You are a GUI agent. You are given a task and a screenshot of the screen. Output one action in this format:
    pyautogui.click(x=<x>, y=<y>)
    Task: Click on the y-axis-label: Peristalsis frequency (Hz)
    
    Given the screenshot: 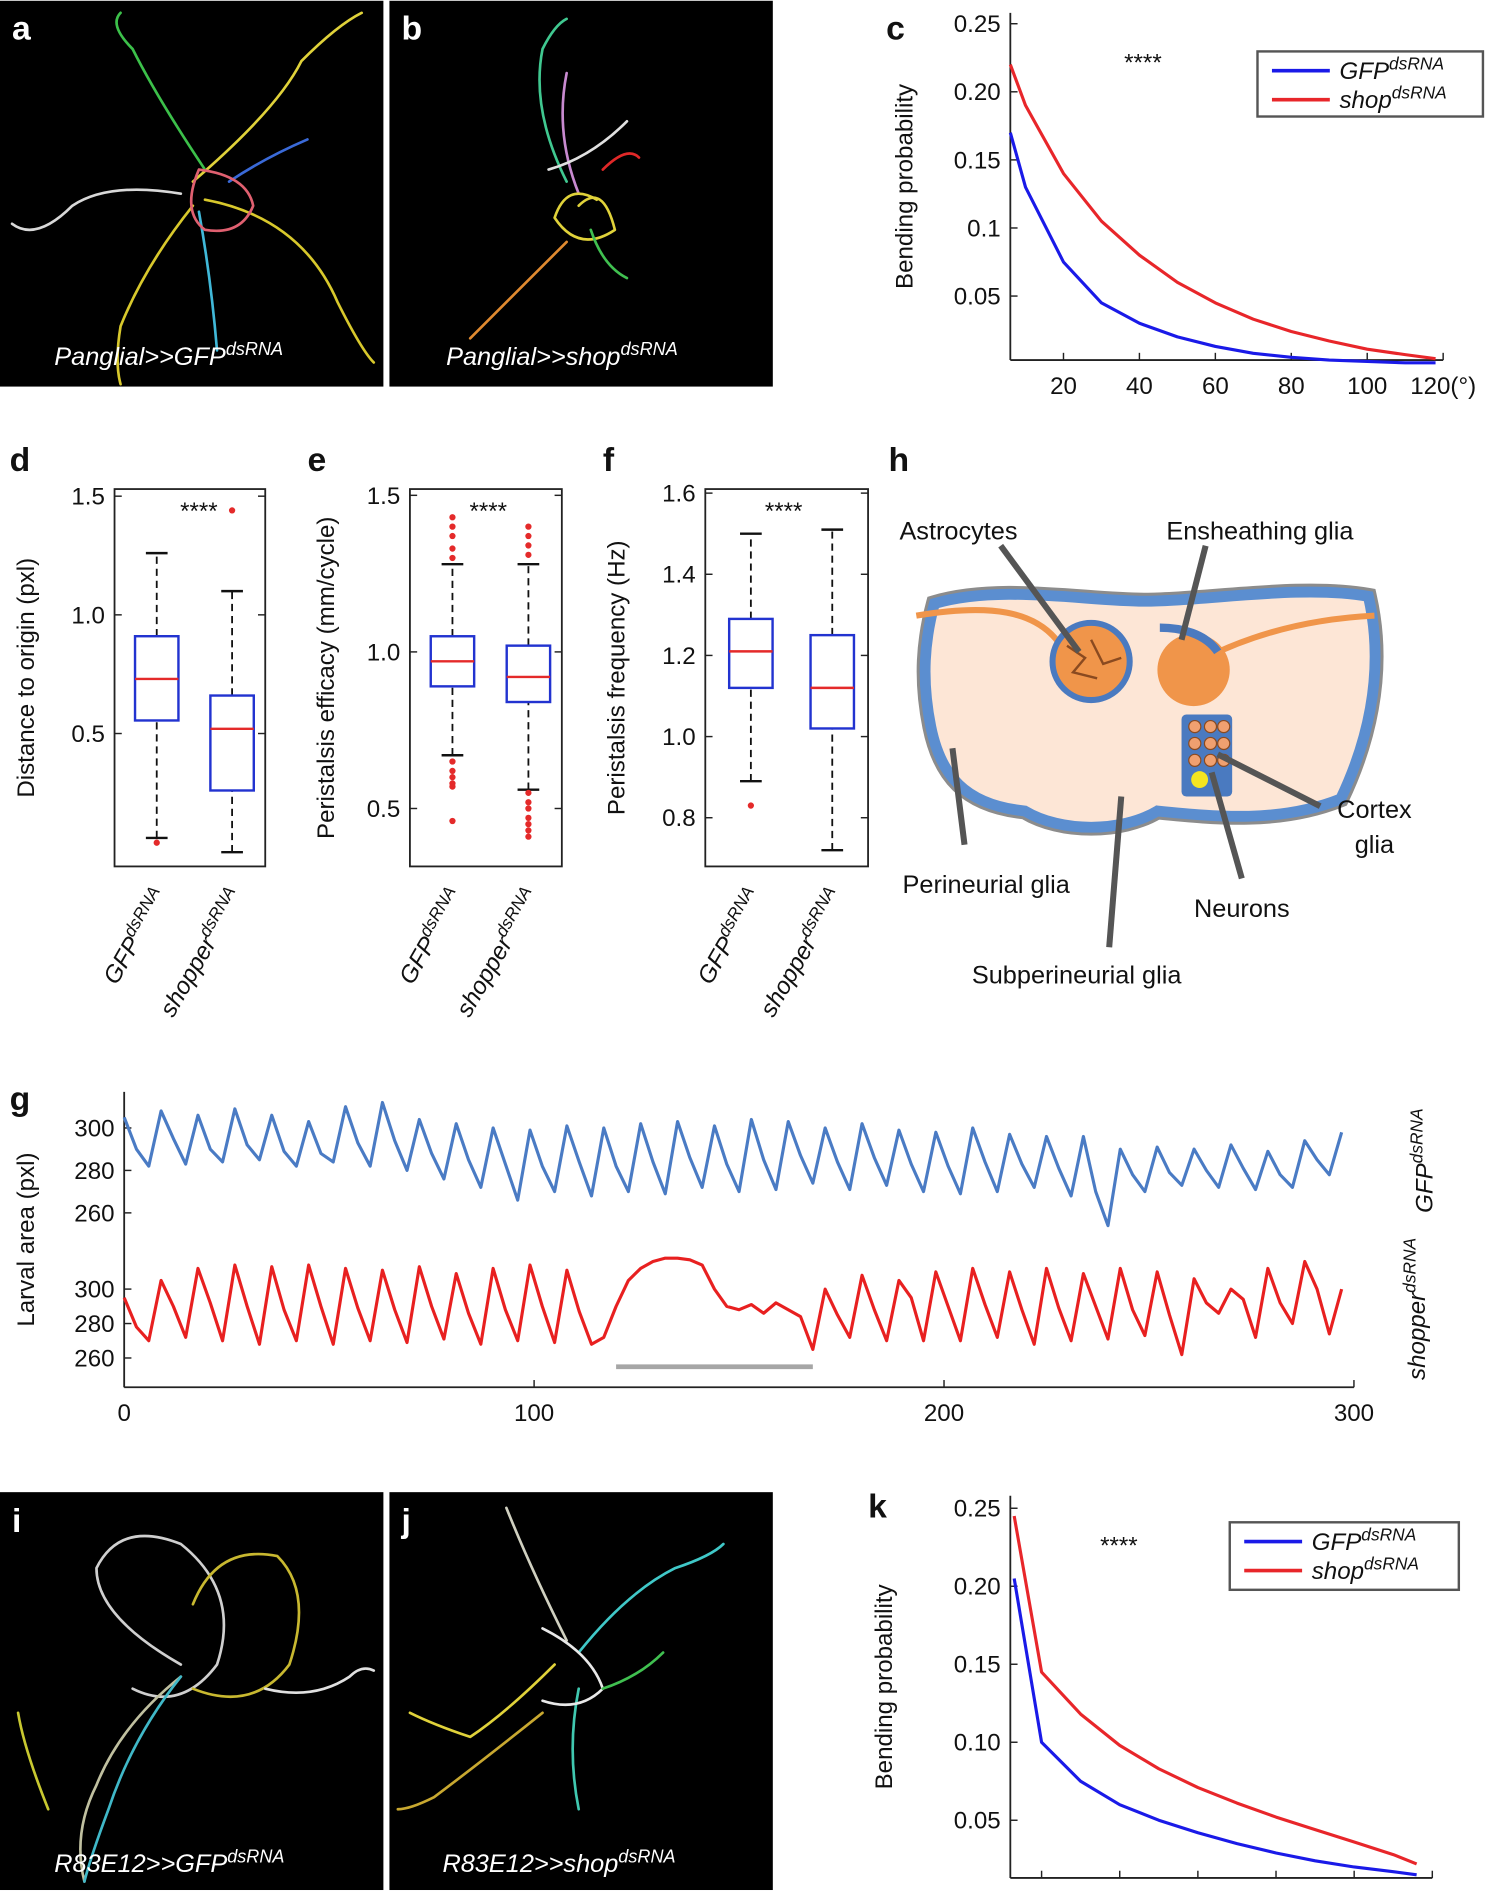 What is the action you would take?
    pyautogui.click(x=617, y=677)
    